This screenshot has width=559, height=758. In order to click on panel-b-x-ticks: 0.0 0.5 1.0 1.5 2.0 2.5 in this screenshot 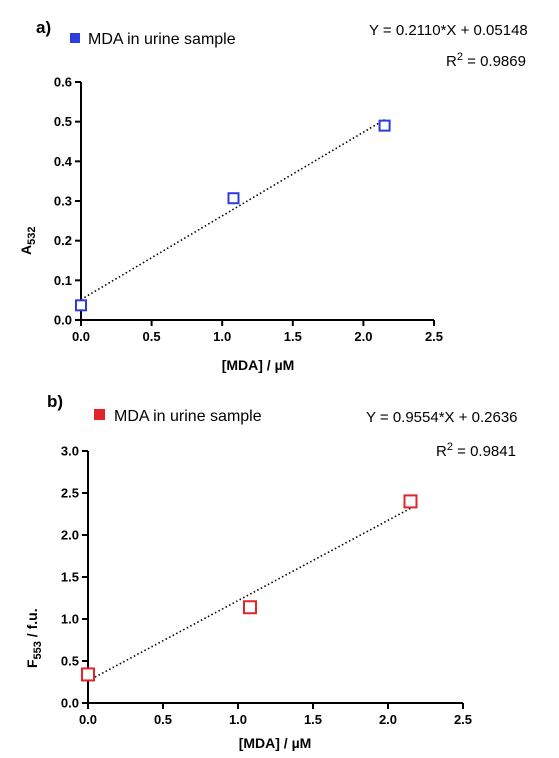, I will do `click(275, 715)`.